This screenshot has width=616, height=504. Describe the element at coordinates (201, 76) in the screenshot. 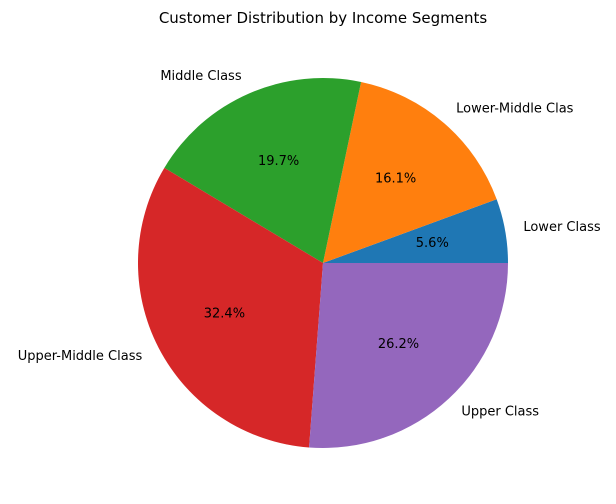

I see `slice-label-middle-class: Middle Class` at that location.